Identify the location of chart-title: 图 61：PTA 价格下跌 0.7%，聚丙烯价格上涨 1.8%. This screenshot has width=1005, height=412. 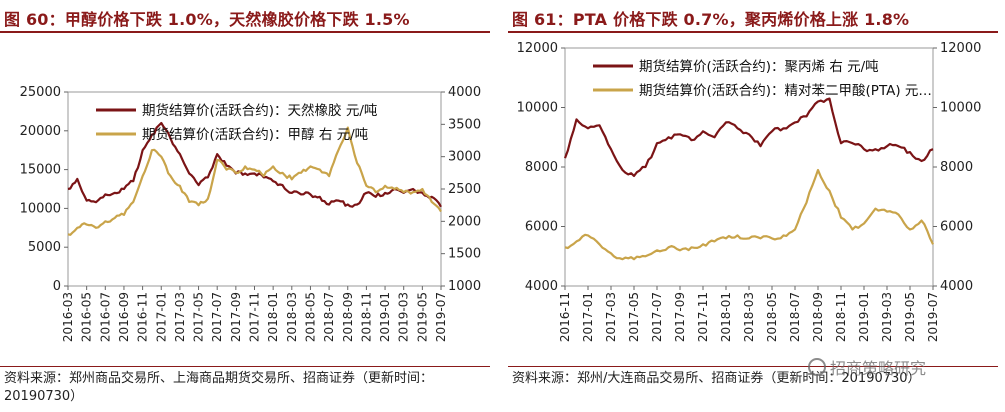
(711, 19).